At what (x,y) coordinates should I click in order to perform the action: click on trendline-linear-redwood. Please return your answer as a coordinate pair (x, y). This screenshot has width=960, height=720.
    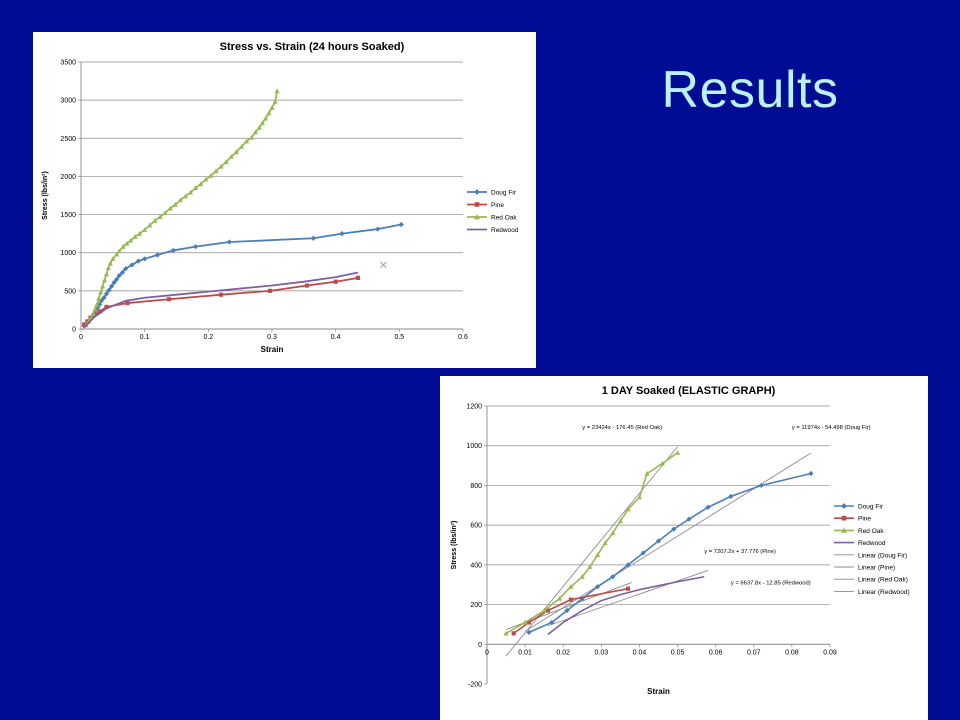
    Looking at the image, I should click on (628, 598).